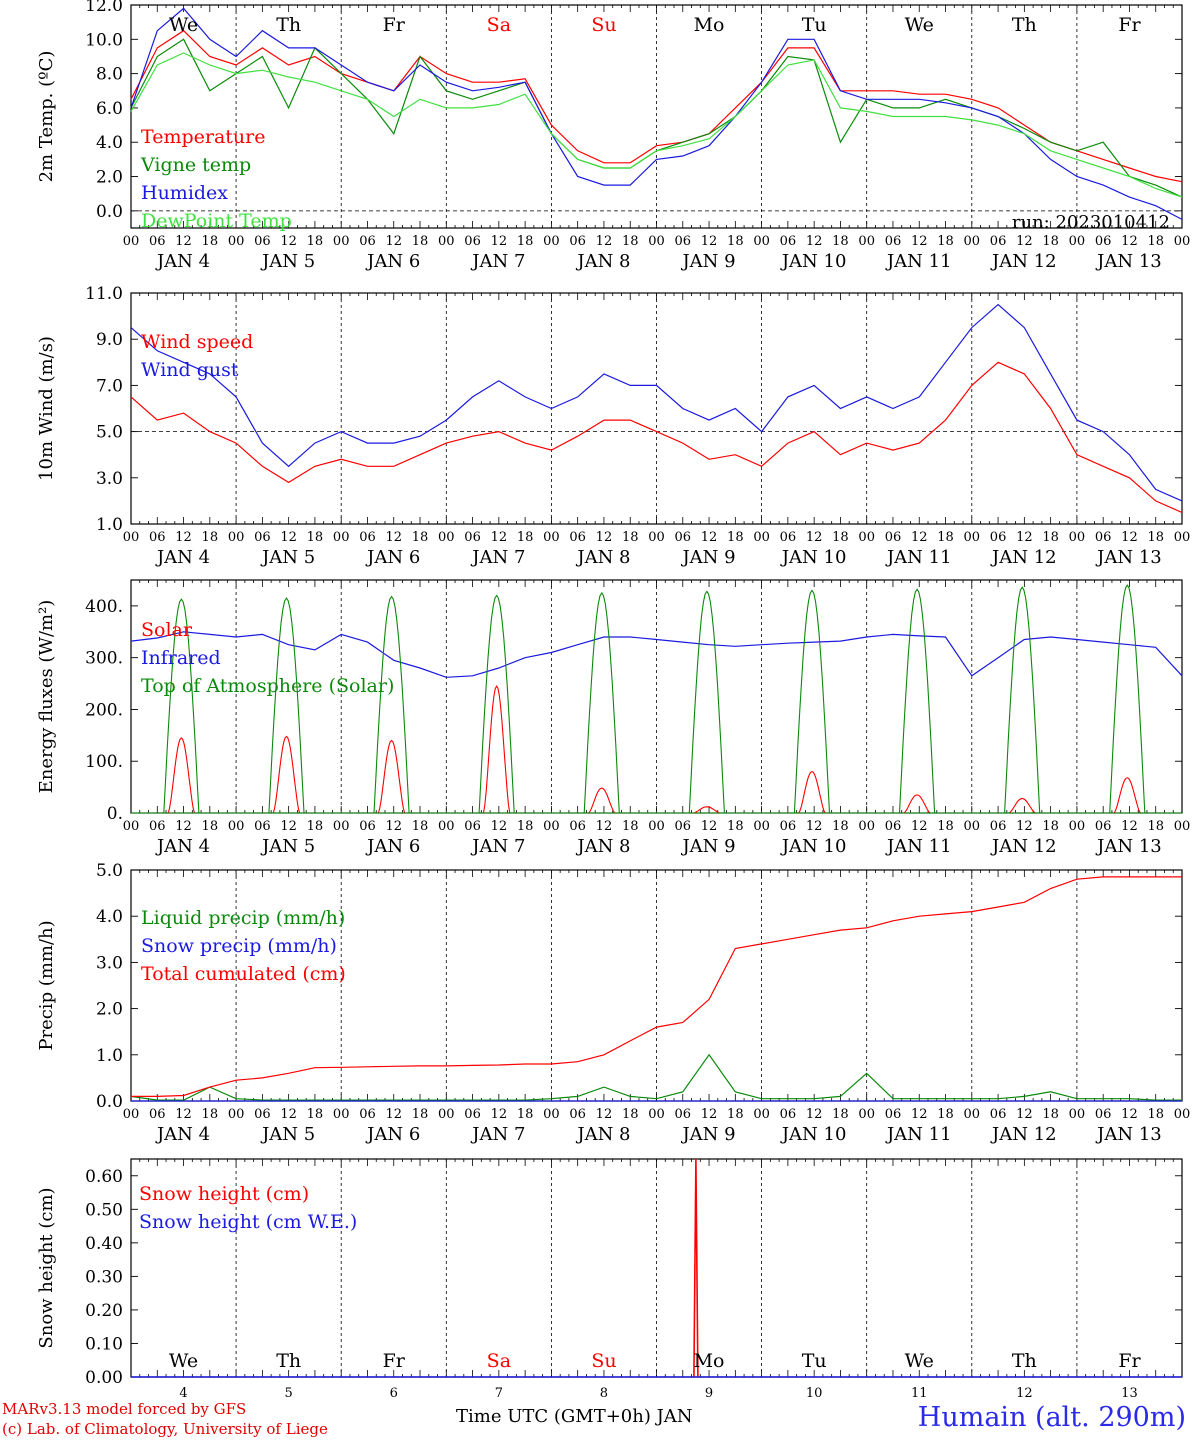  Describe the element at coordinates (109, 386) in the screenshot. I see `y-tick-label: 7.0` at that location.